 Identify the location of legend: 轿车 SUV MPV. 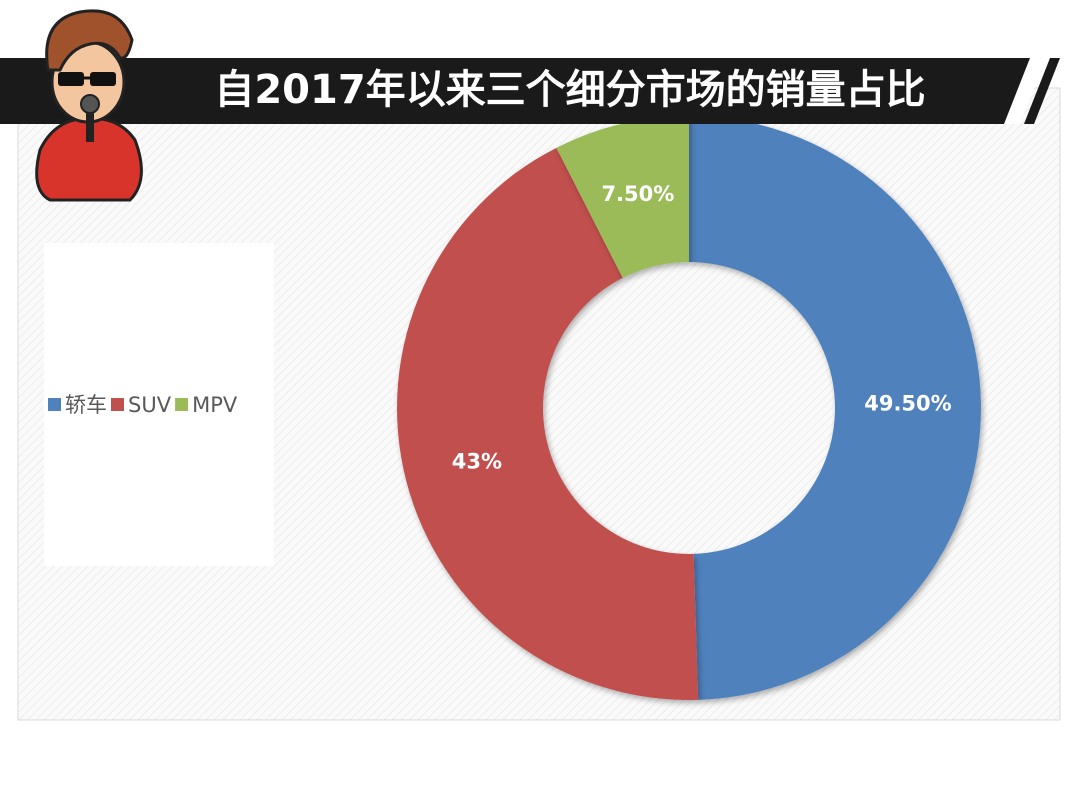
(143, 405).